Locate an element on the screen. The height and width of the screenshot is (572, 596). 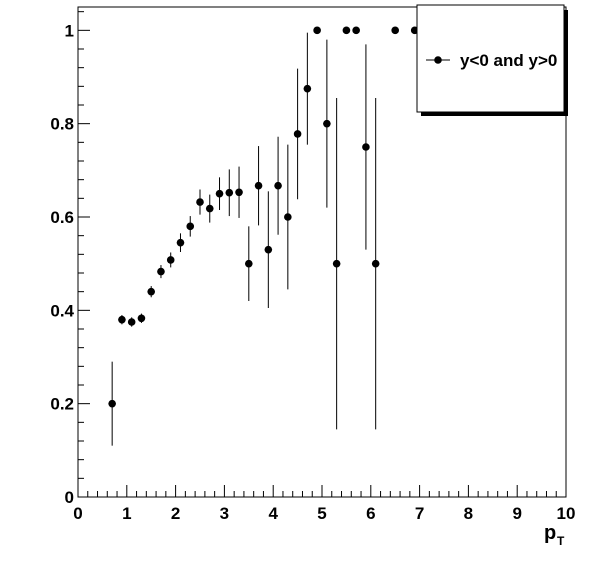
x-tick-label: 8 is located at coordinates (468, 513).